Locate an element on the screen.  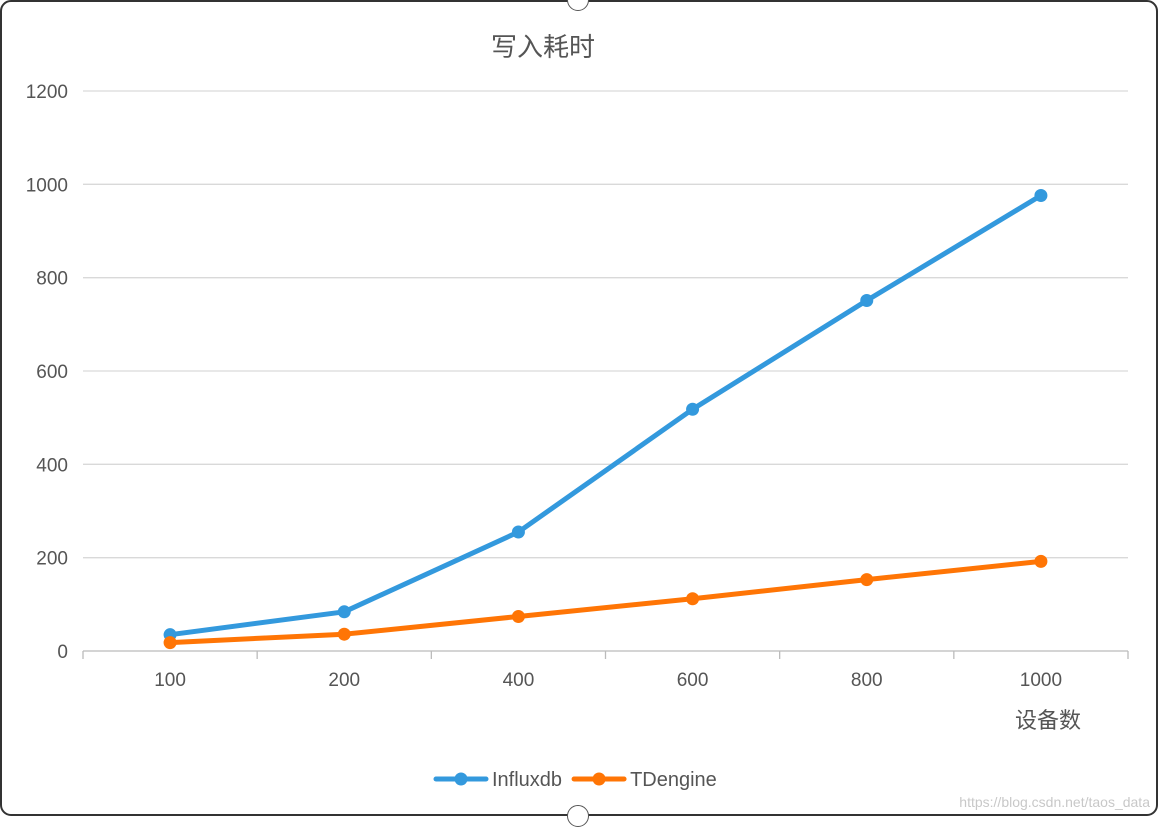
y-tick-label: 1200 is located at coordinates (47, 92).